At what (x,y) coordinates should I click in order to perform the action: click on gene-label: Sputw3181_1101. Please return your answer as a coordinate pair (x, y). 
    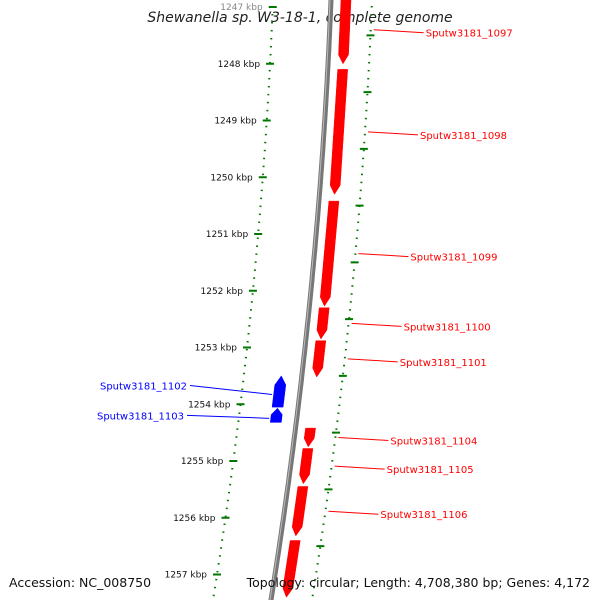
    Looking at the image, I should click on (443, 363).